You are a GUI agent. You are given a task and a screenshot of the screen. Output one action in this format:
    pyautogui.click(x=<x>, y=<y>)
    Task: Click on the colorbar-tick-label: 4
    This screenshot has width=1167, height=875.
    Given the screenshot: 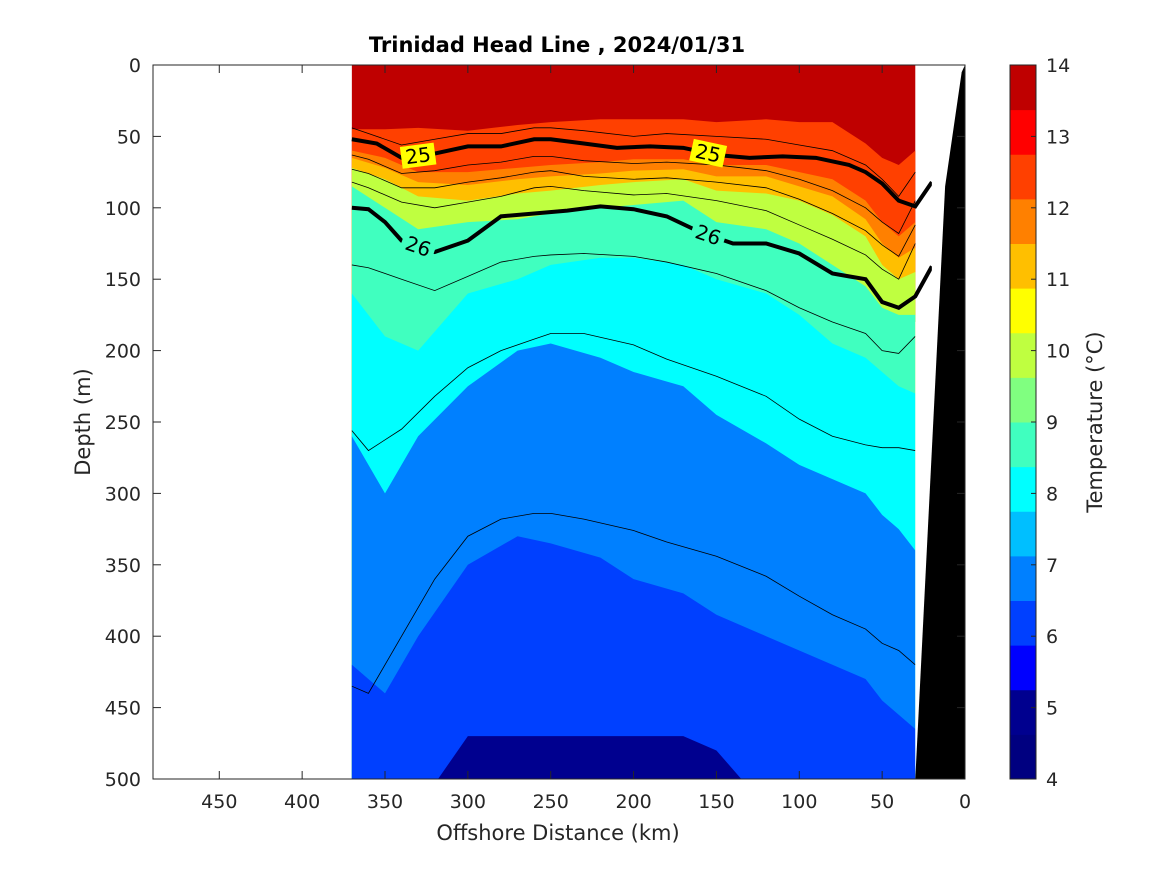 What is the action you would take?
    pyautogui.click(x=1052, y=780)
    